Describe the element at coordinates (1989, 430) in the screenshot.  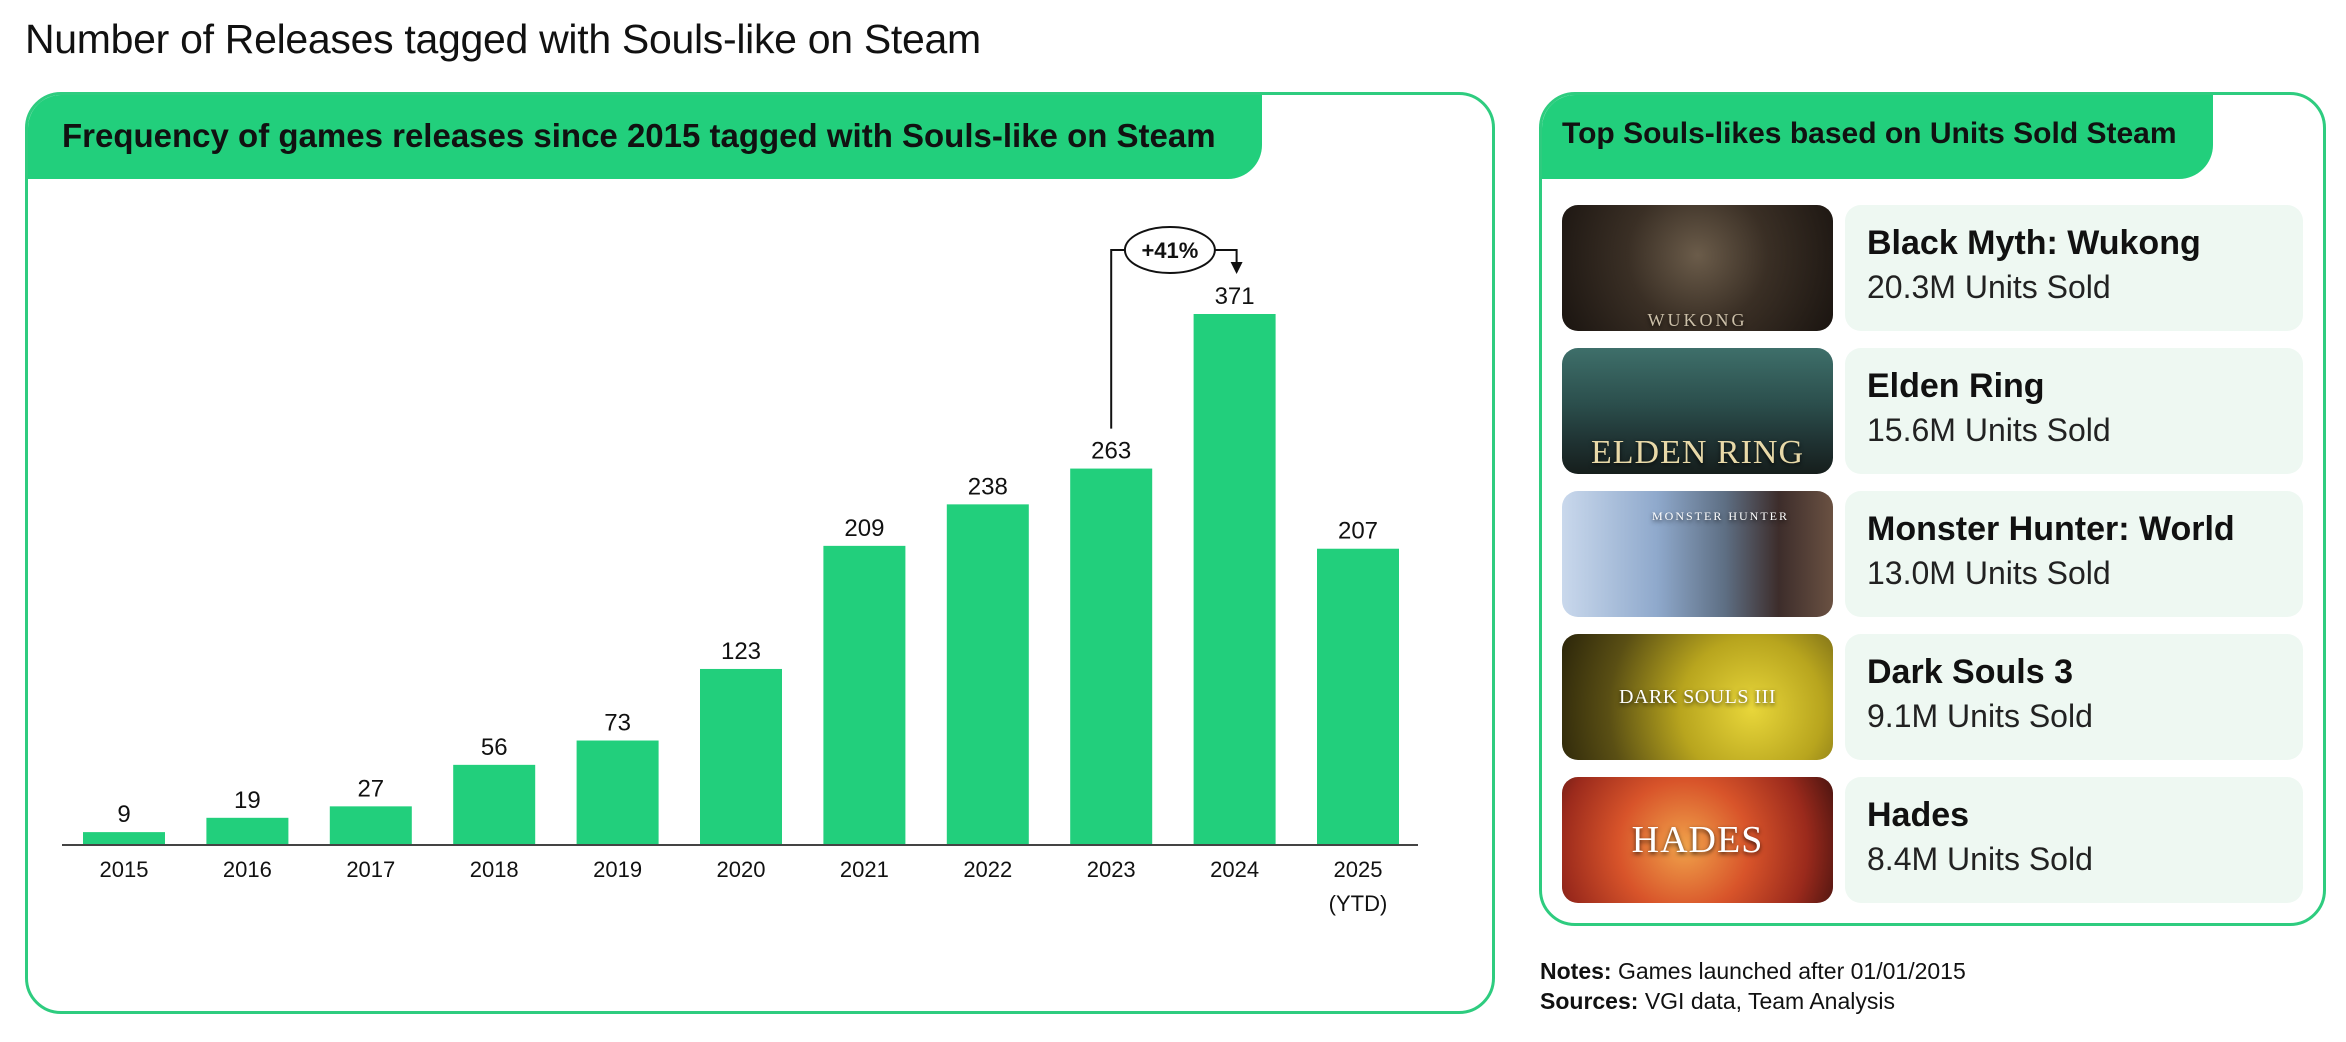
I see `game-units-sold: 15.6M Units Sold` at that location.